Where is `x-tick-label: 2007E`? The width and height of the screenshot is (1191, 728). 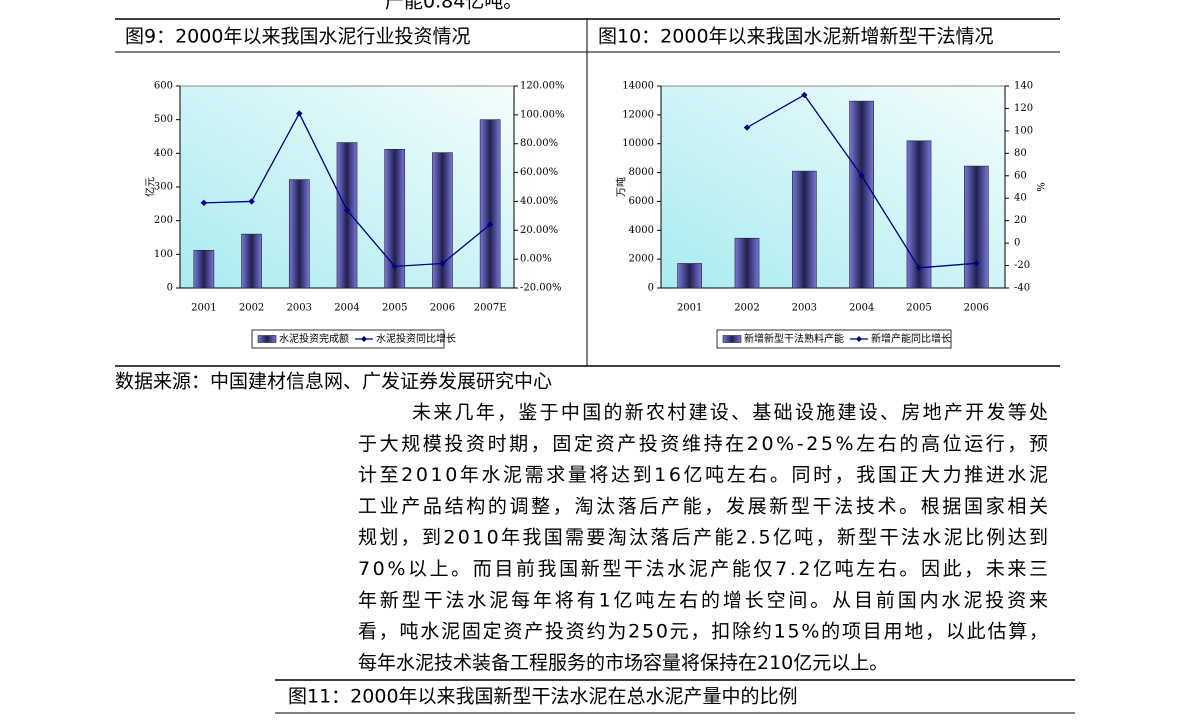
x-tick-label: 2007E is located at coordinates (490, 308).